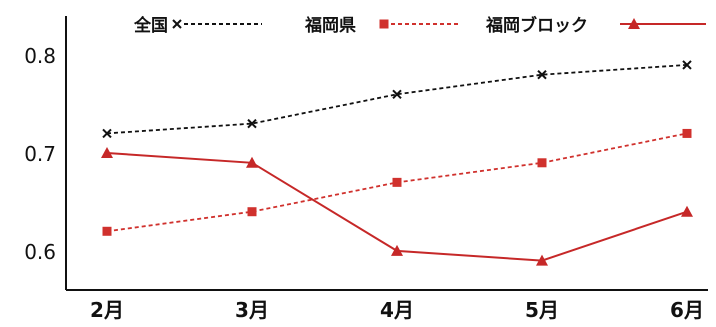 The width and height of the screenshot is (716, 327). Describe the element at coordinates (687, 310) in the screenshot. I see `x-tick-label: 6月` at that location.